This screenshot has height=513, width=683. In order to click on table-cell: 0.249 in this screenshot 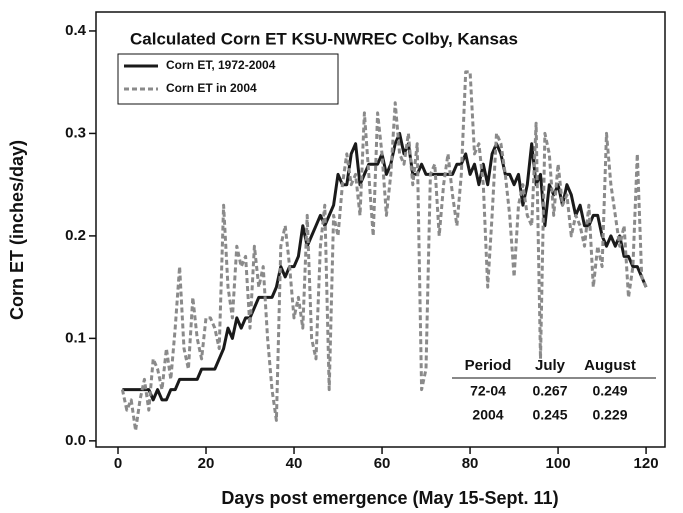, I will do `click(609, 391)`.